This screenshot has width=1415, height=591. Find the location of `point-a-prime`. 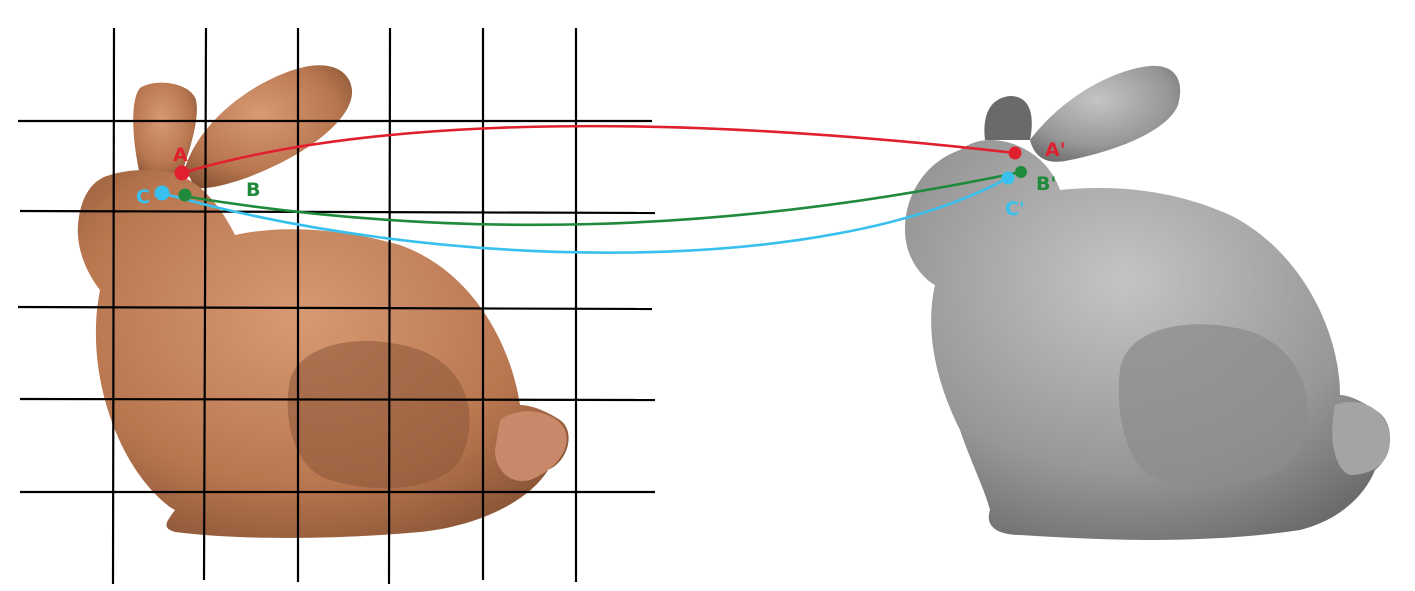

point-a-prime is located at coordinates (1015, 153).